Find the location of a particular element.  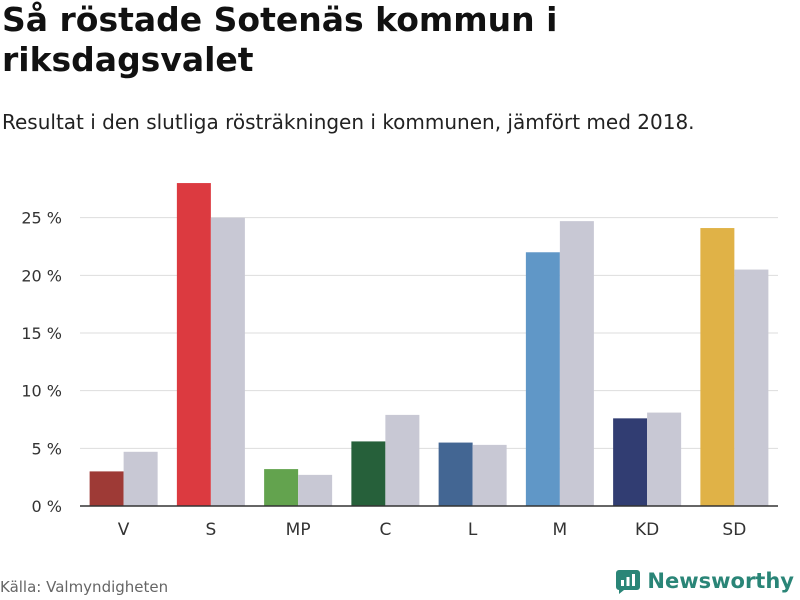

x-tick-label: KD is located at coordinates (647, 530).